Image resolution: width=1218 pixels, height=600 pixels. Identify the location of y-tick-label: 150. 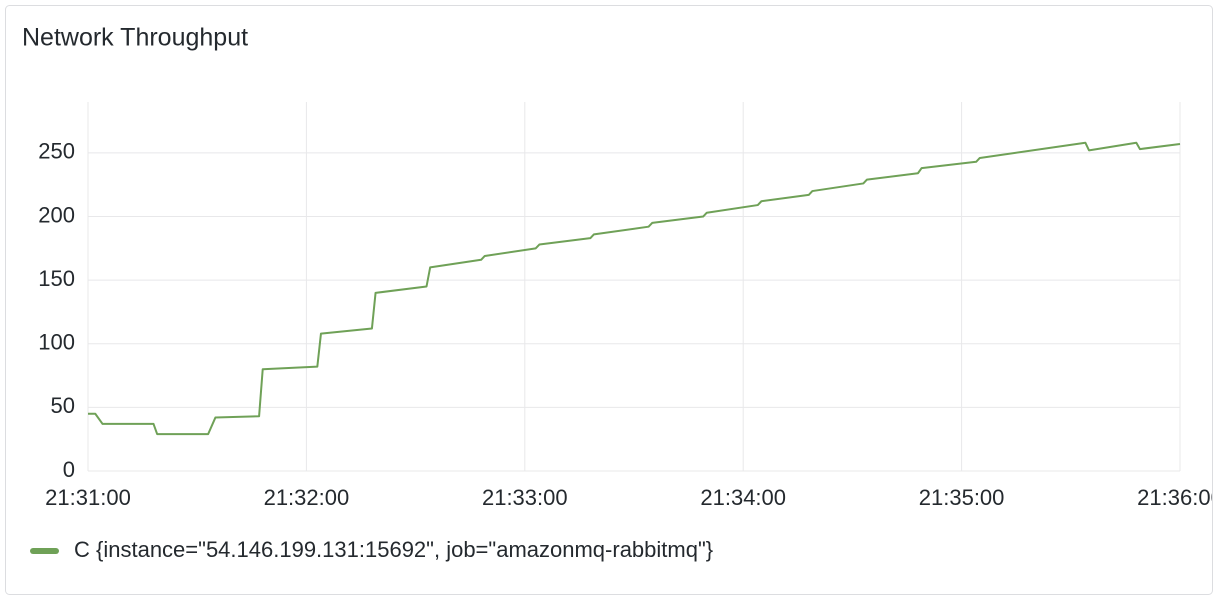
(56, 278).